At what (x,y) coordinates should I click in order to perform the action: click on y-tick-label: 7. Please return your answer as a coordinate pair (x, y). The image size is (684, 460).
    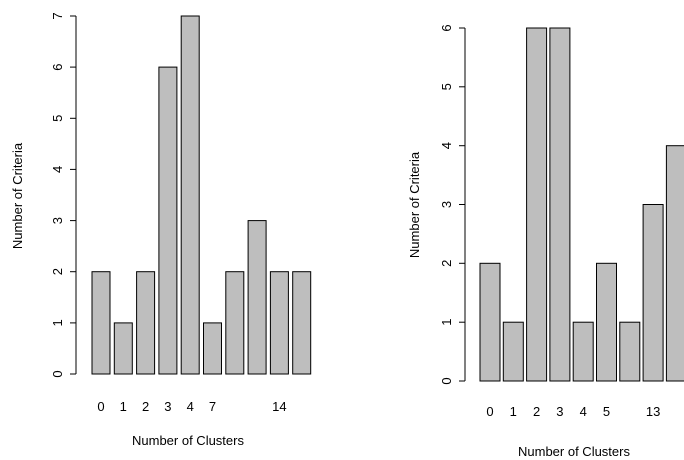
    Looking at the image, I should click on (57, 15).